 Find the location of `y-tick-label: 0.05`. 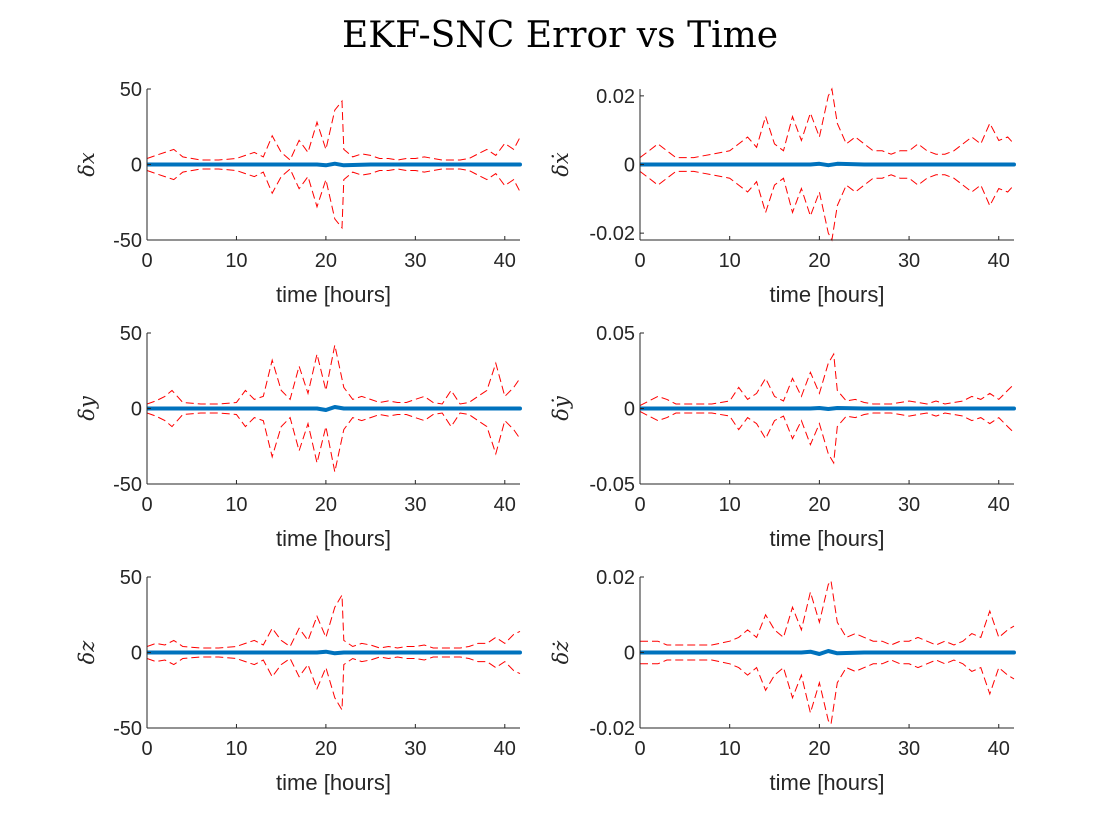

y-tick-label: 0.05 is located at coordinates (615, 334).